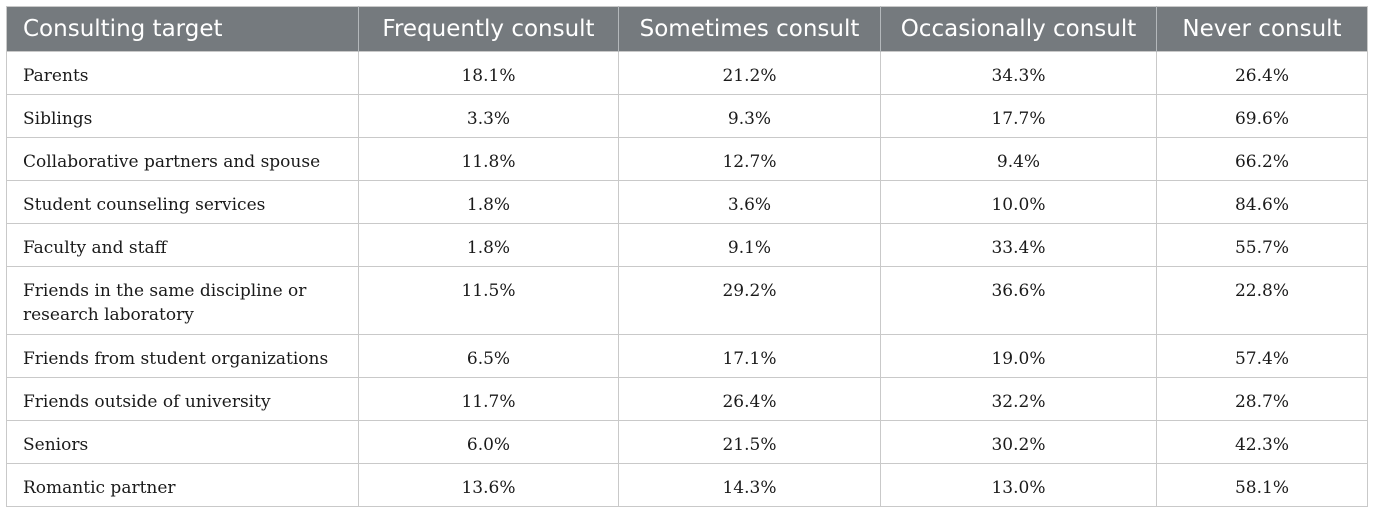 This screenshot has width=1375, height=511. I want to click on column-header-occasionally-consult: Occasionally consult, so click(1018, 29).